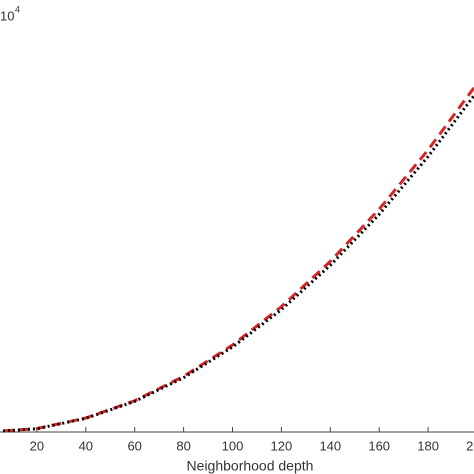  Describe the element at coordinates (7, 15) in the screenshot. I see `y-exponent-base: 10` at that location.